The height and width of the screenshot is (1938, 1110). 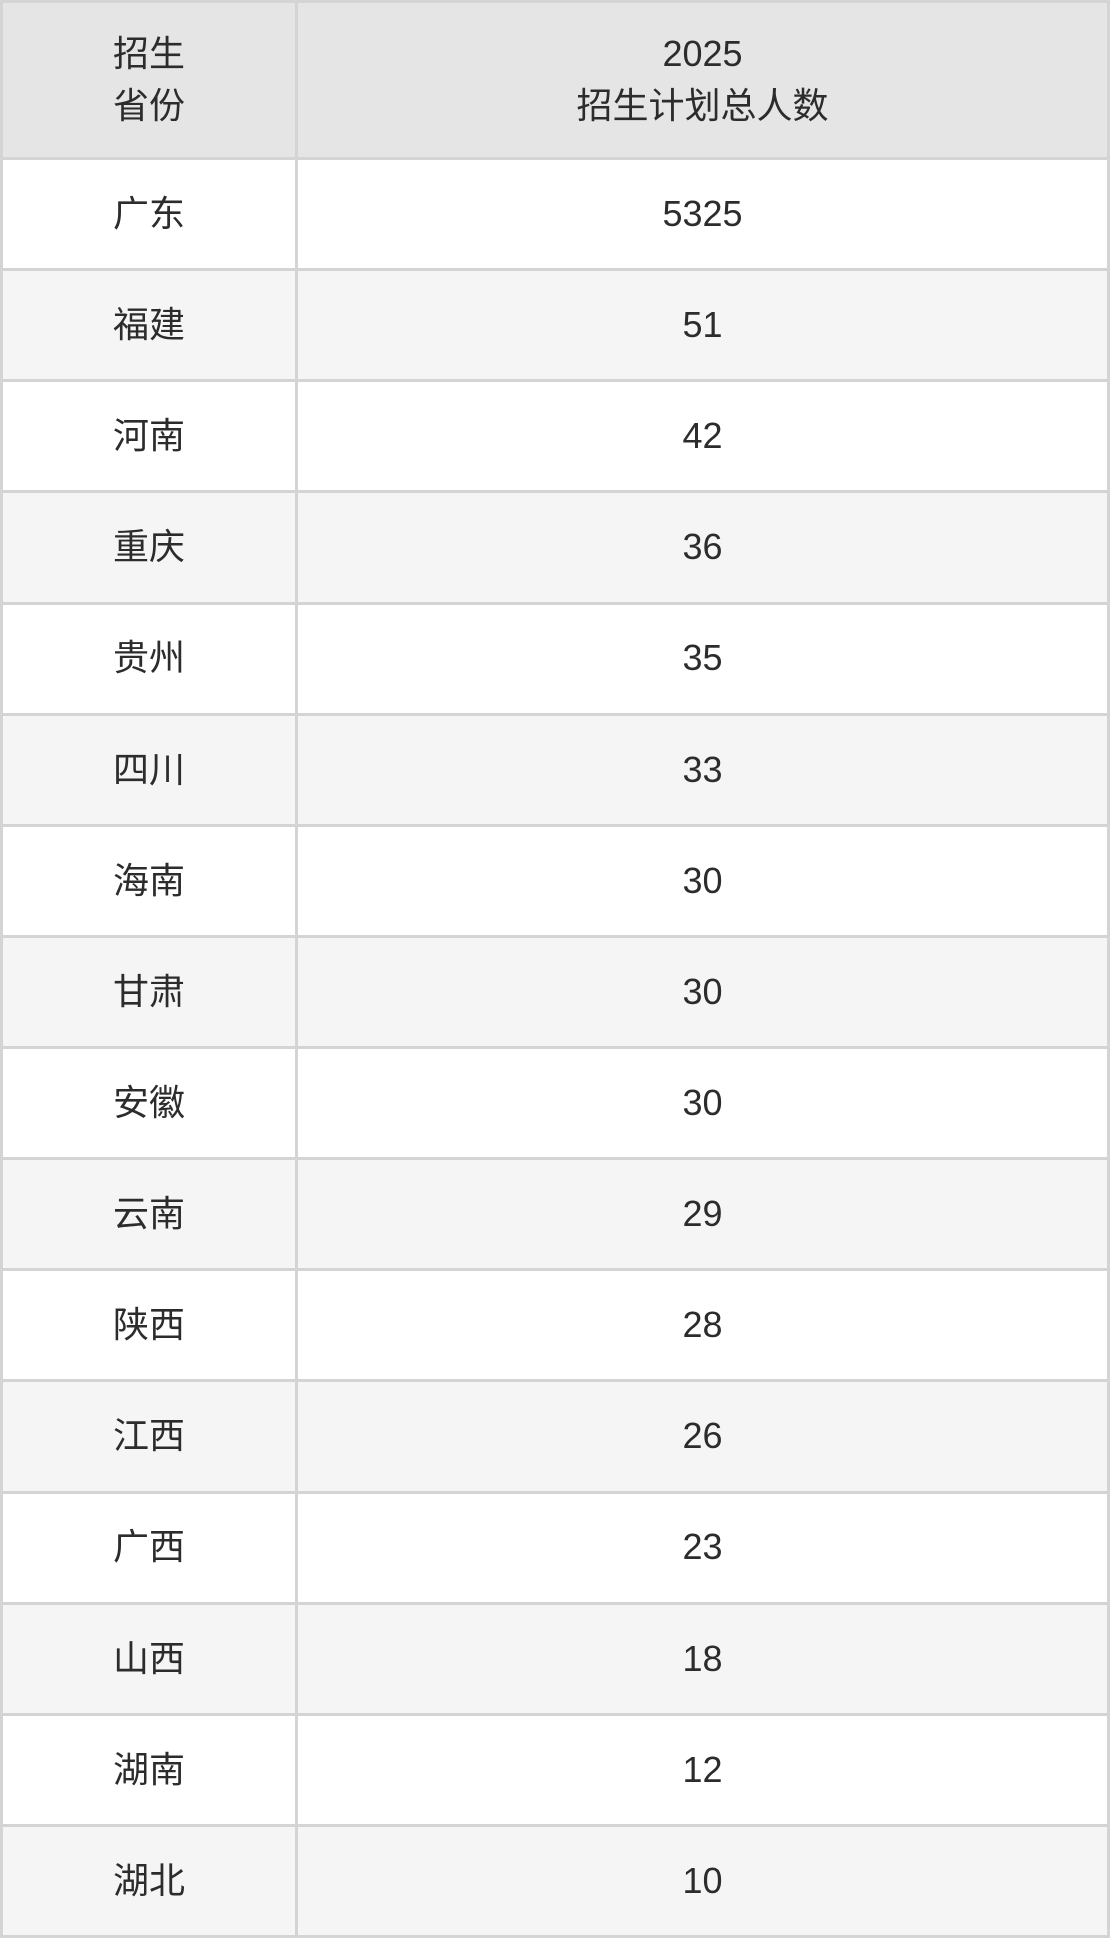 I want to click on province-cell: 江西, so click(x=149, y=1436).